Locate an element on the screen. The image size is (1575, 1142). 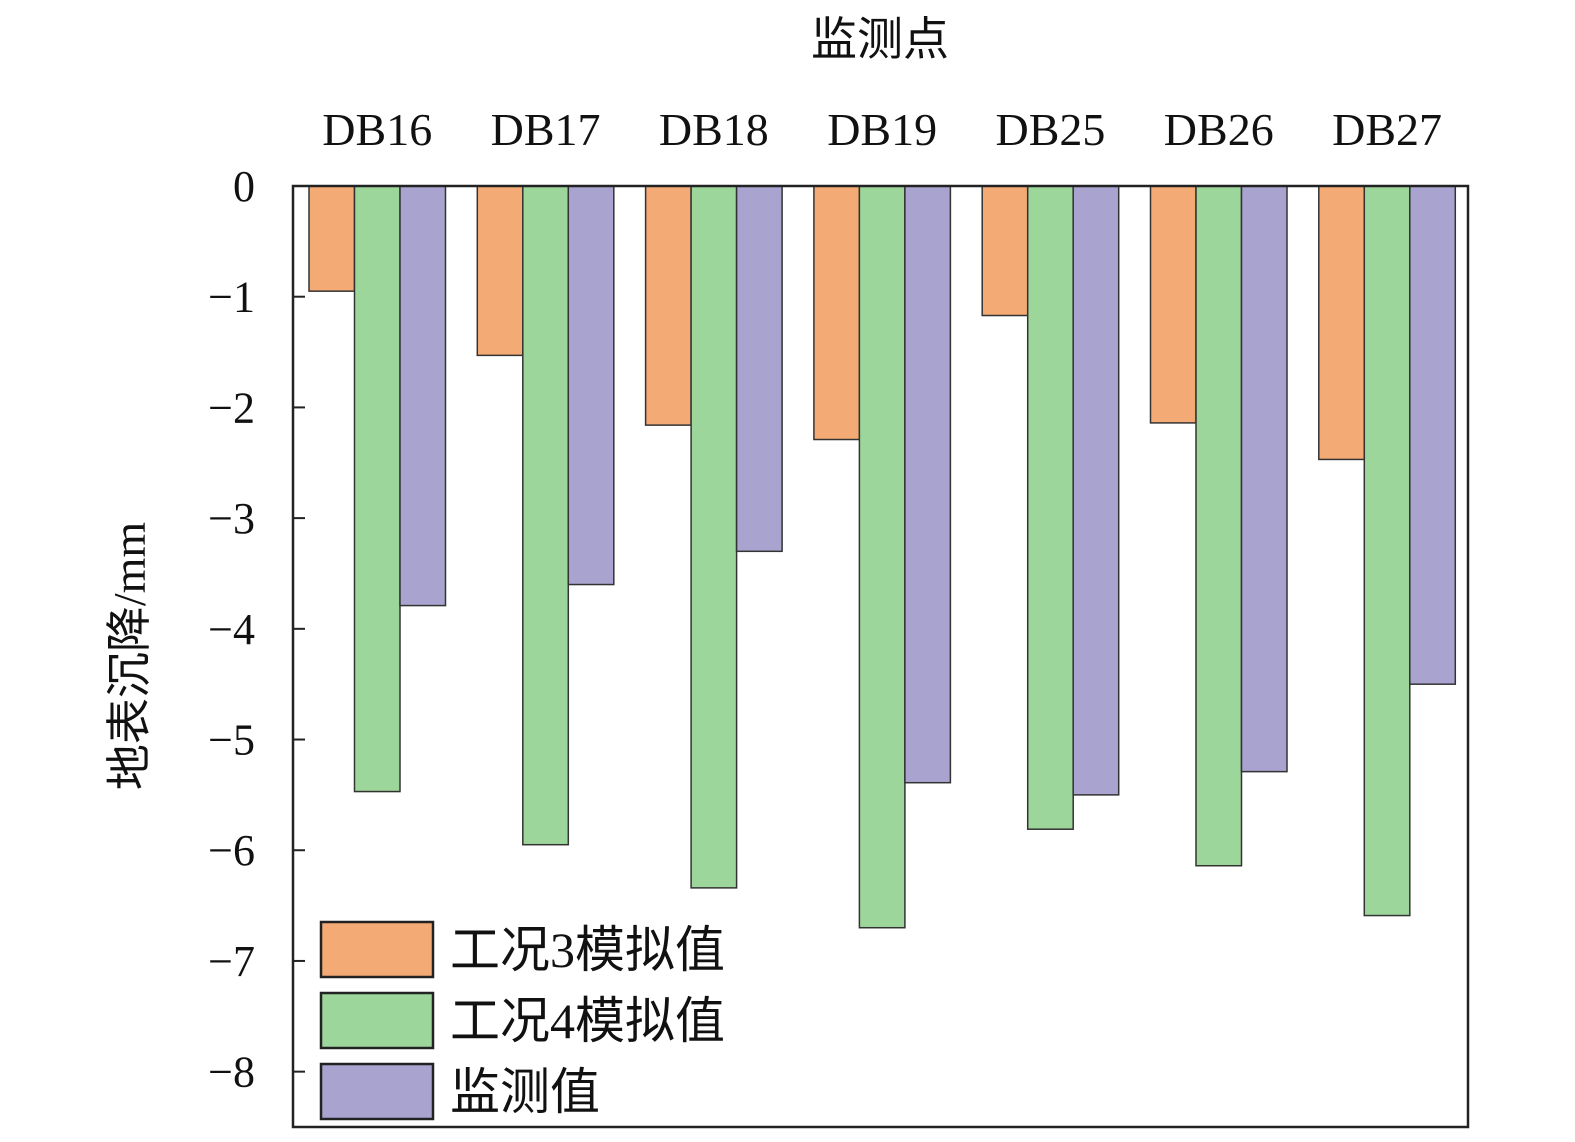
category-label: DB27 is located at coordinates (1387, 129).